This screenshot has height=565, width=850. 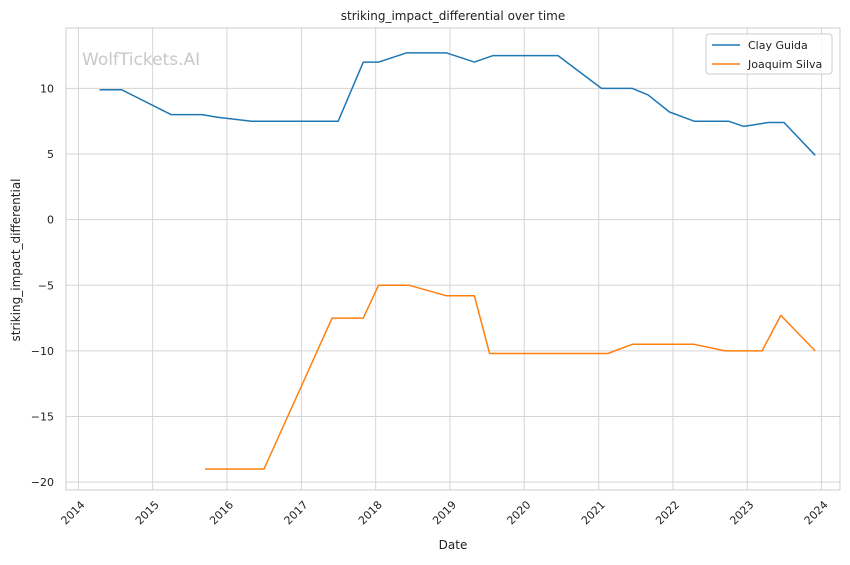 I want to click on y-axis-label: striking_impact_differential, so click(x=16, y=259).